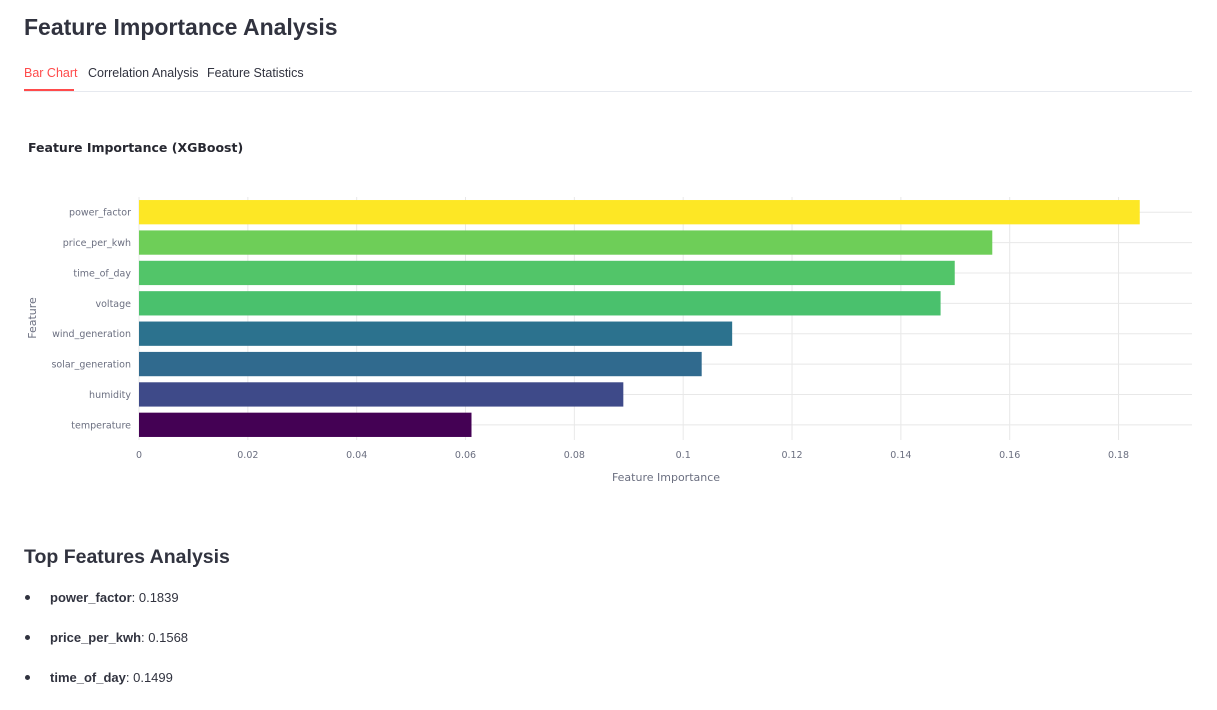 The height and width of the screenshot is (710, 1217). What do you see at coordinates (102, 273) in the screenshot?
I see `y-tick-label: time_of_day` at bounding box center [102, 273].